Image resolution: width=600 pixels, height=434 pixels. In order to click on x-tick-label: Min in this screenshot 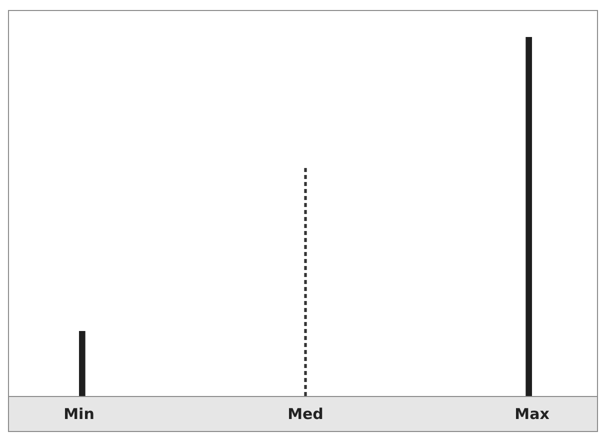, I will do `click(79, 413)`.